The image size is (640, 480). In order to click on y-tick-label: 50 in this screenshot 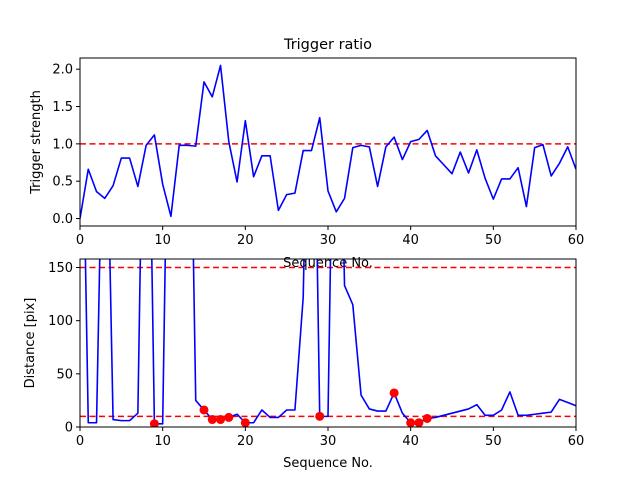, I will do `click(64, 374)`.